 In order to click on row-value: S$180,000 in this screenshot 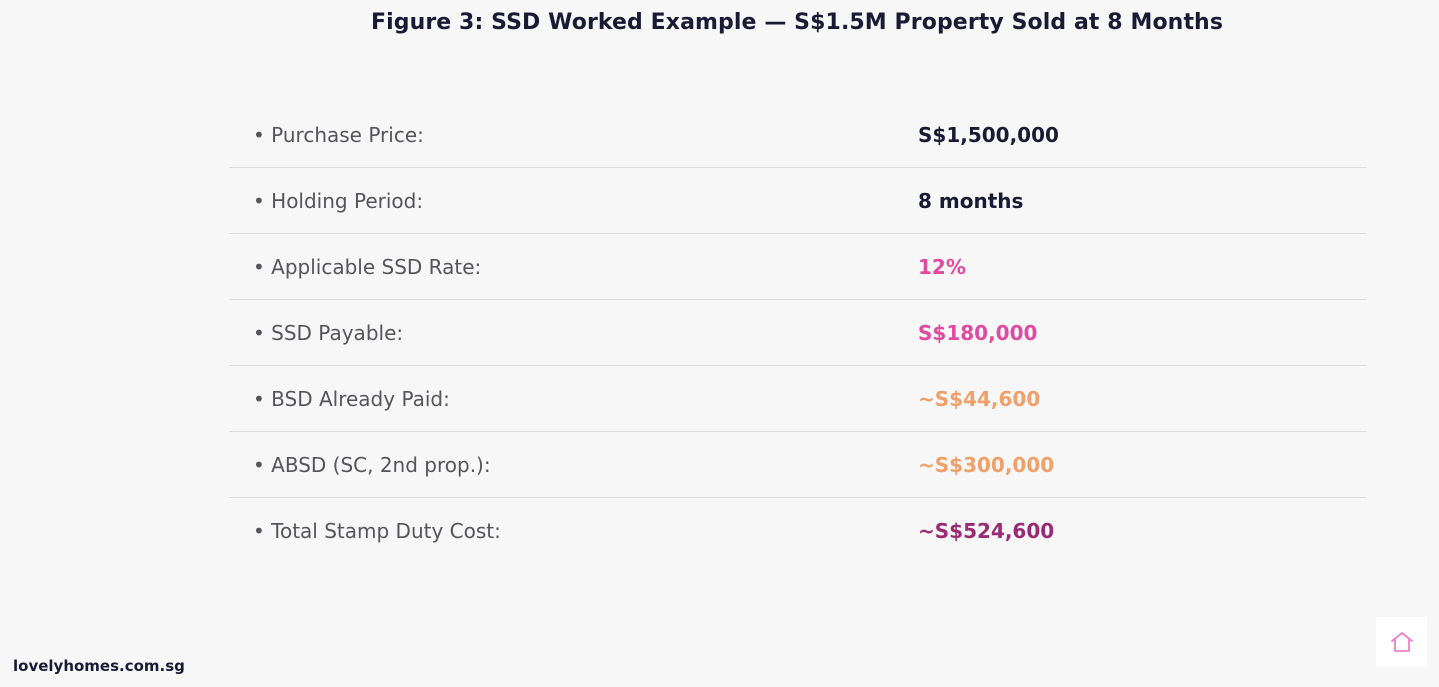, I will do `click(978, 332)`.